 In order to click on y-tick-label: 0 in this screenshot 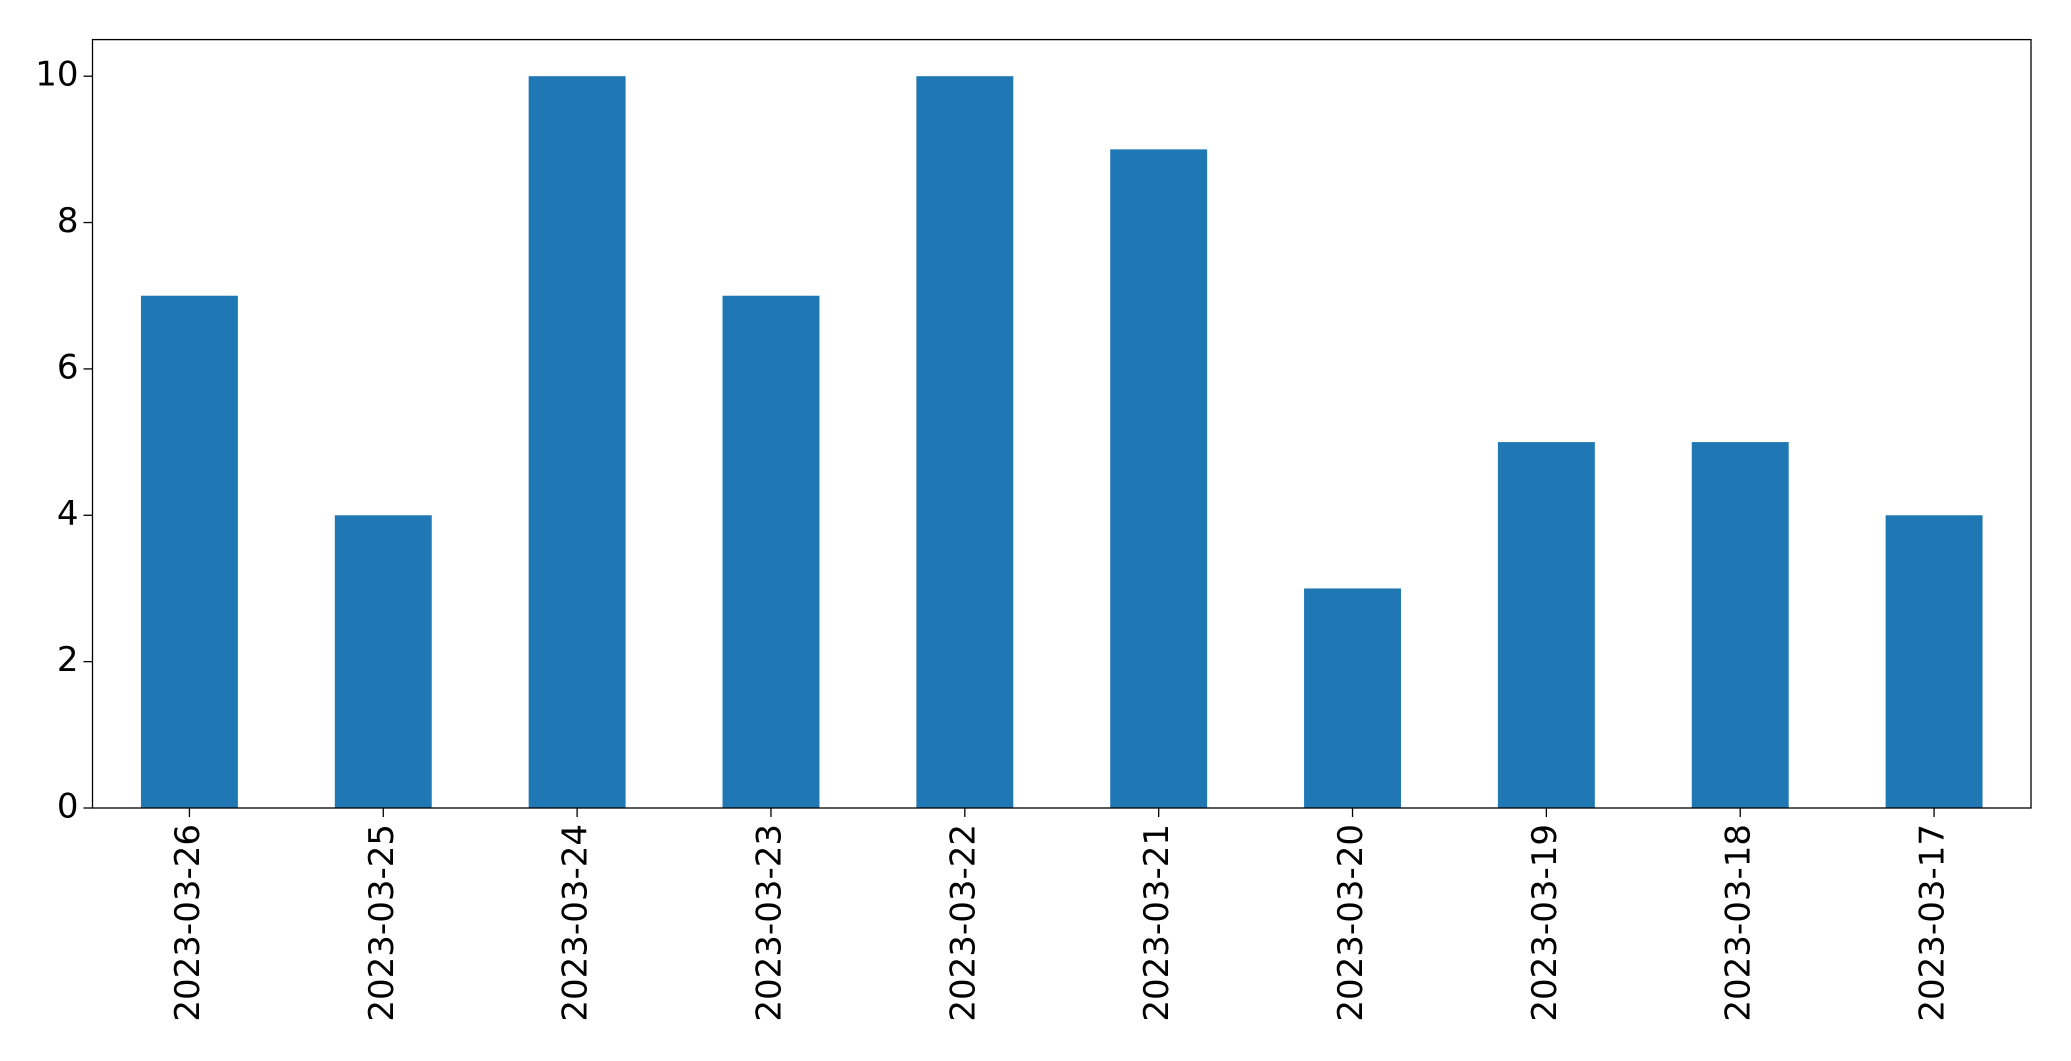, I will do `click(68, 807)`.